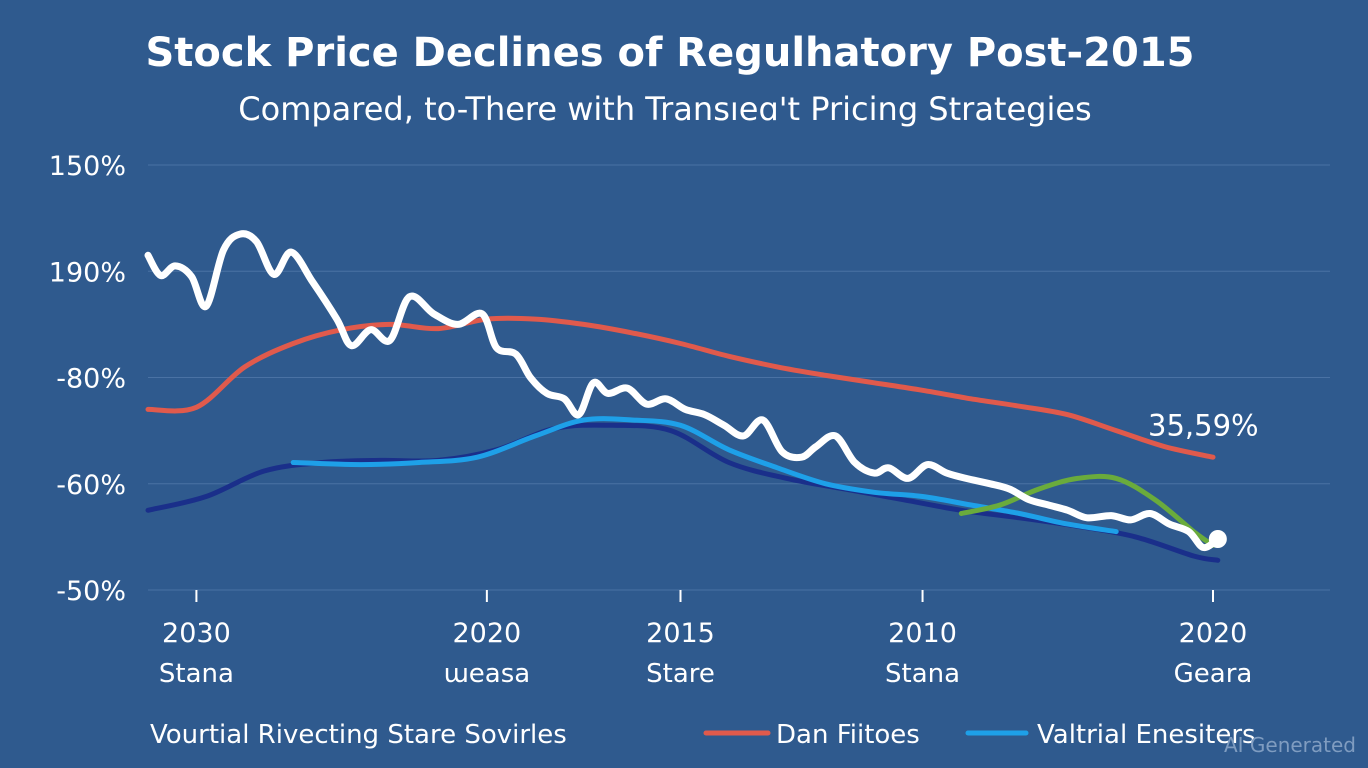 The height and width of the screenshot is (768, 1368). Describe the element at coordinates (1290, 745) in the screenshot. I see `watermark: AI Generated` at that location.